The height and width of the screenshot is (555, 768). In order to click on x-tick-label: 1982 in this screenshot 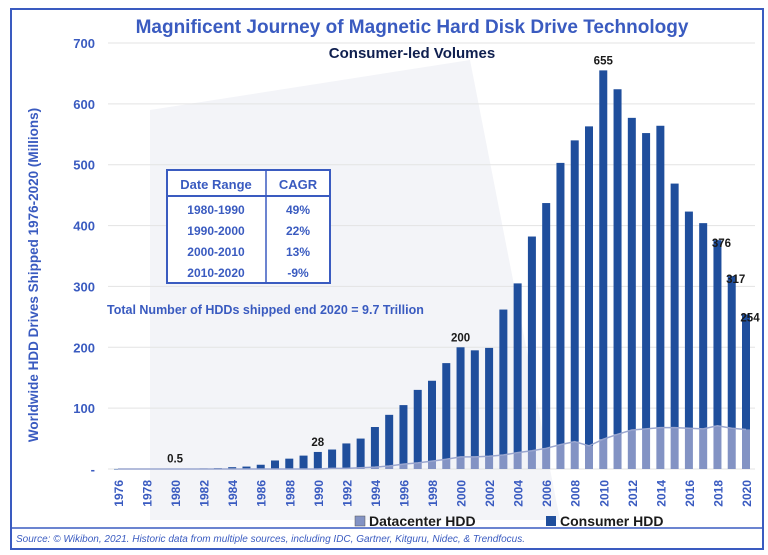, I will do `click(205, 493)`.